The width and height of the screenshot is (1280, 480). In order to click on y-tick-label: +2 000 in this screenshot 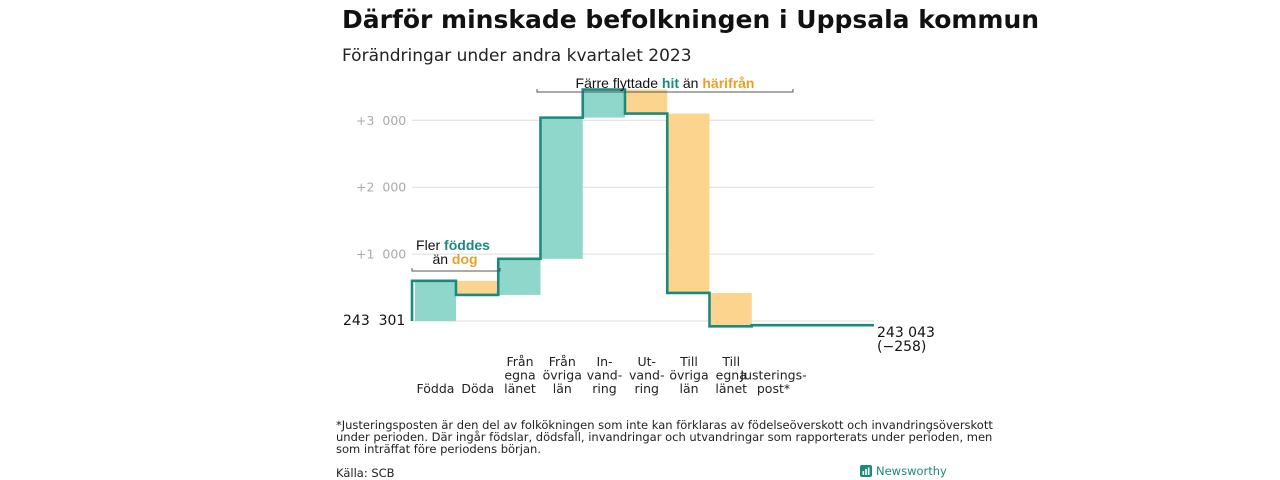, I will do `click(381, 187)`.